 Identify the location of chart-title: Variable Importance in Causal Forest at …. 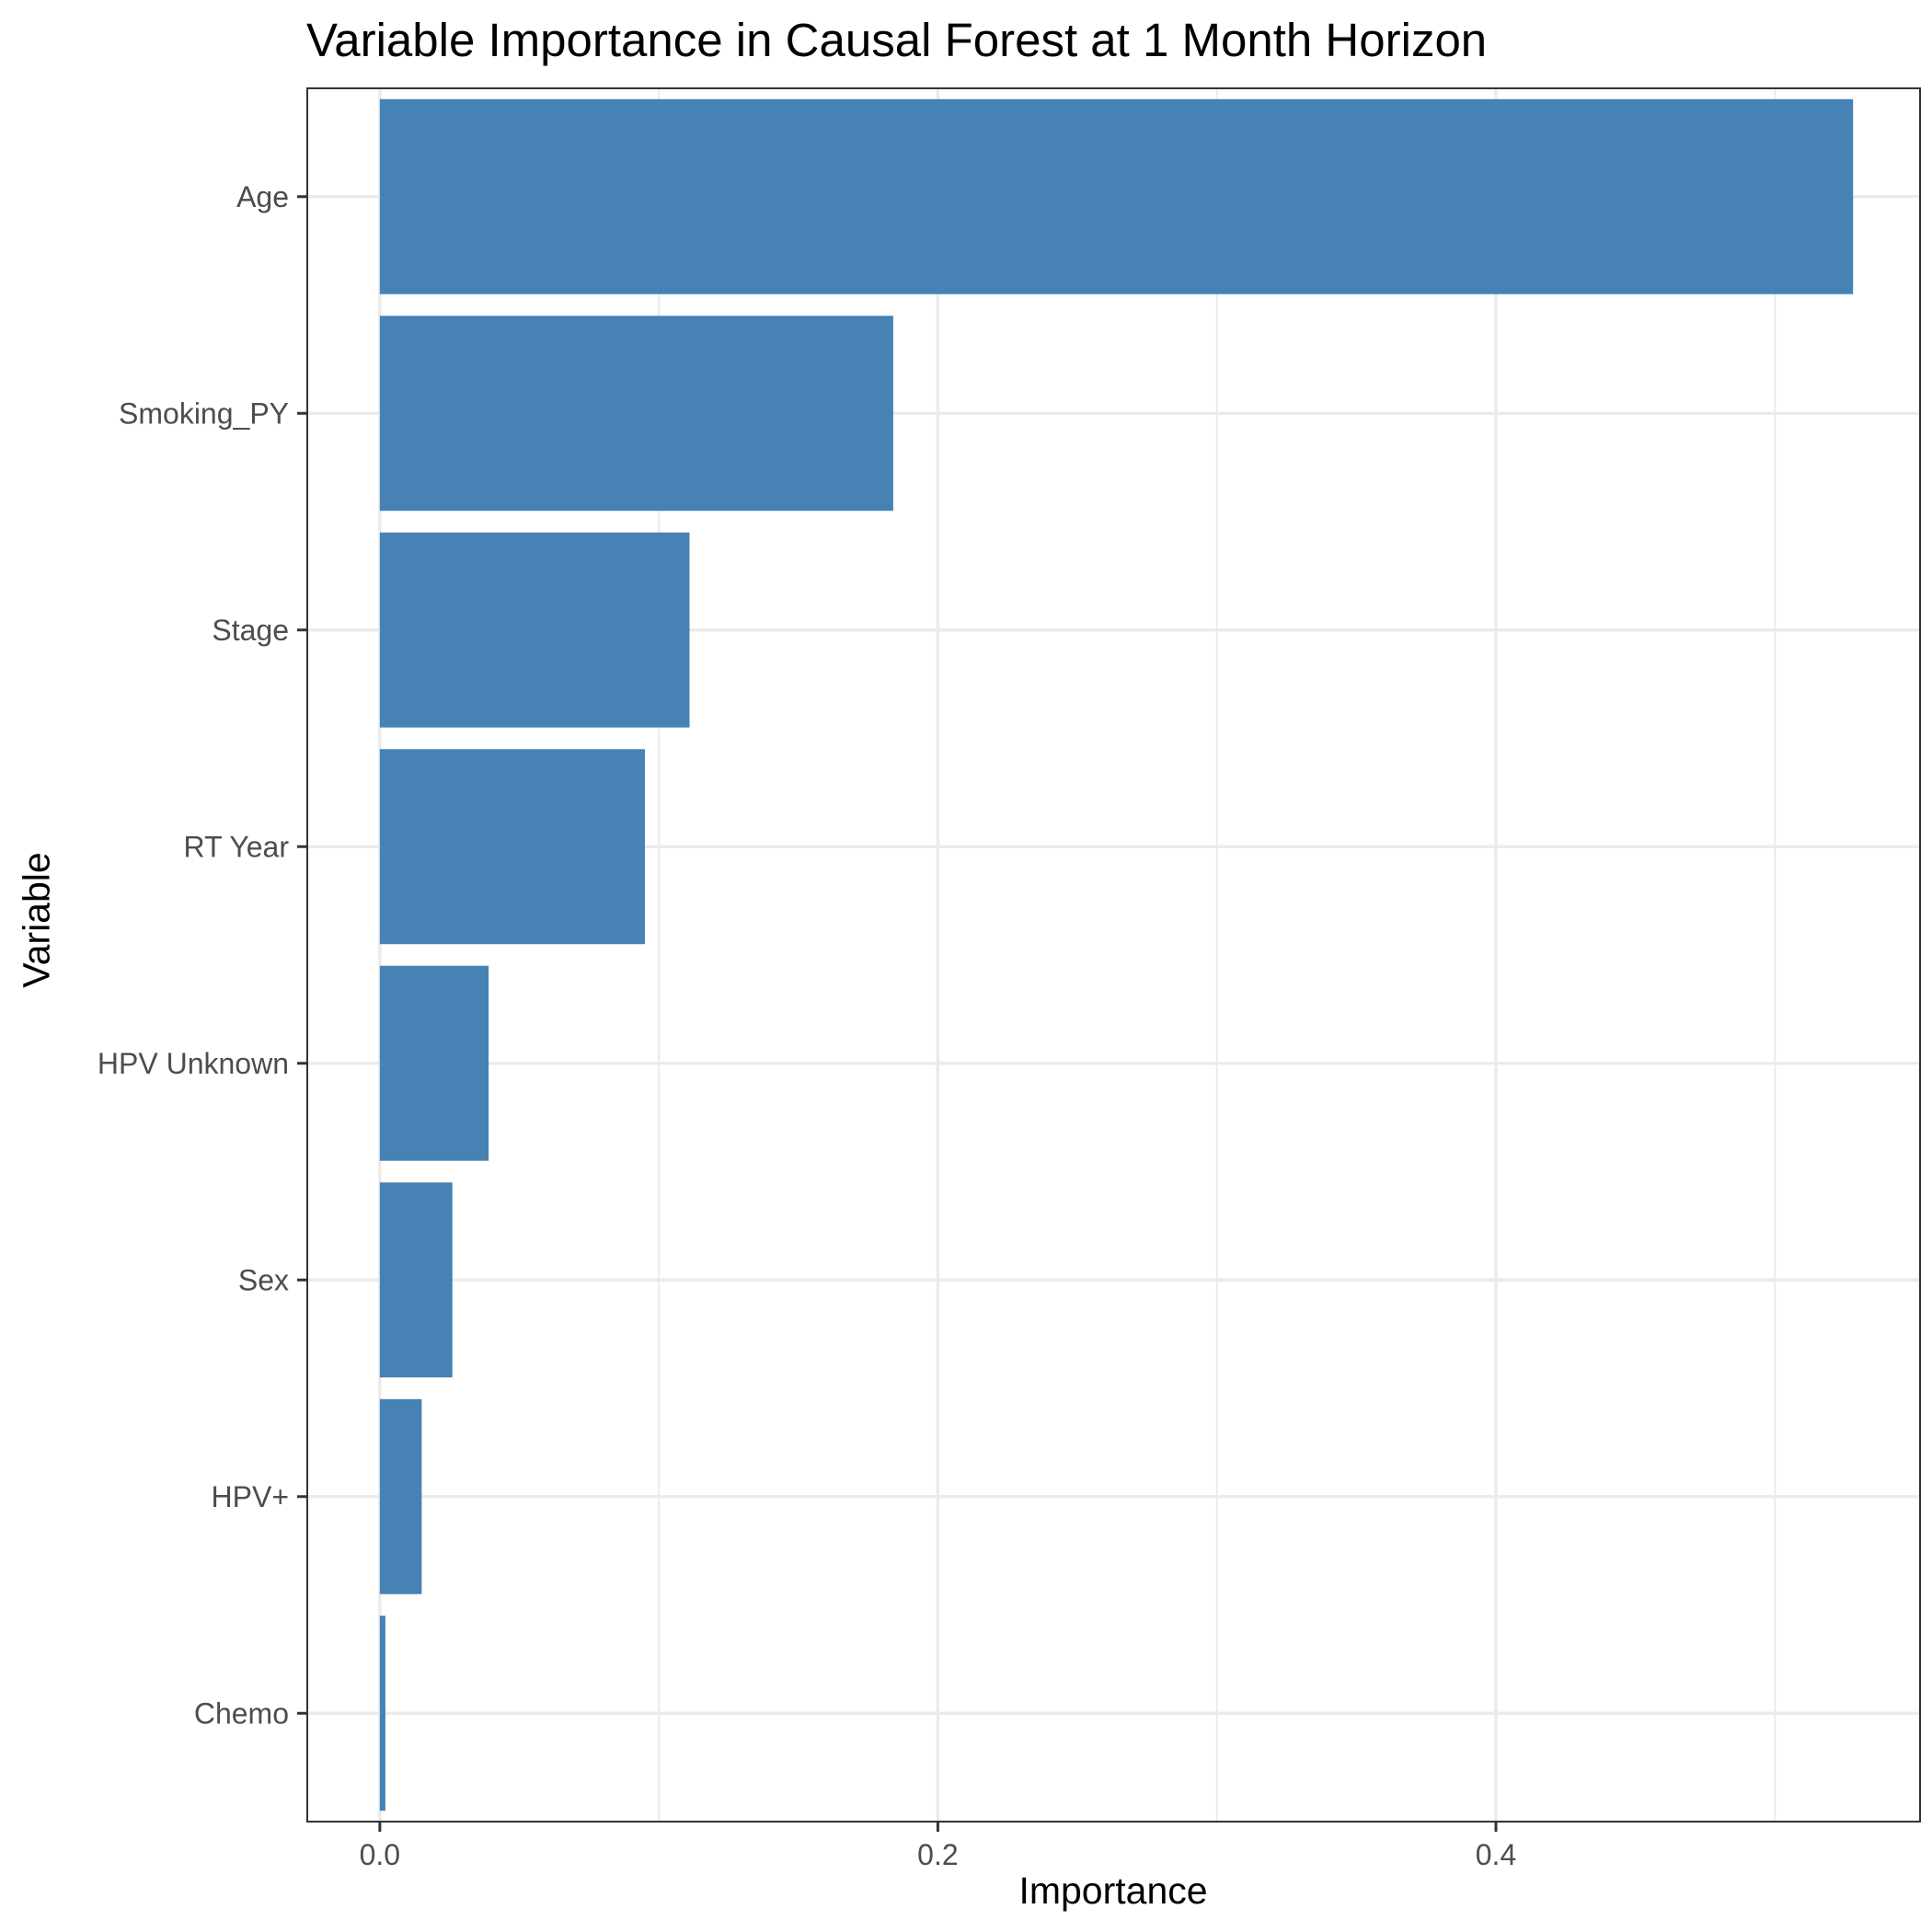
(897, 40).